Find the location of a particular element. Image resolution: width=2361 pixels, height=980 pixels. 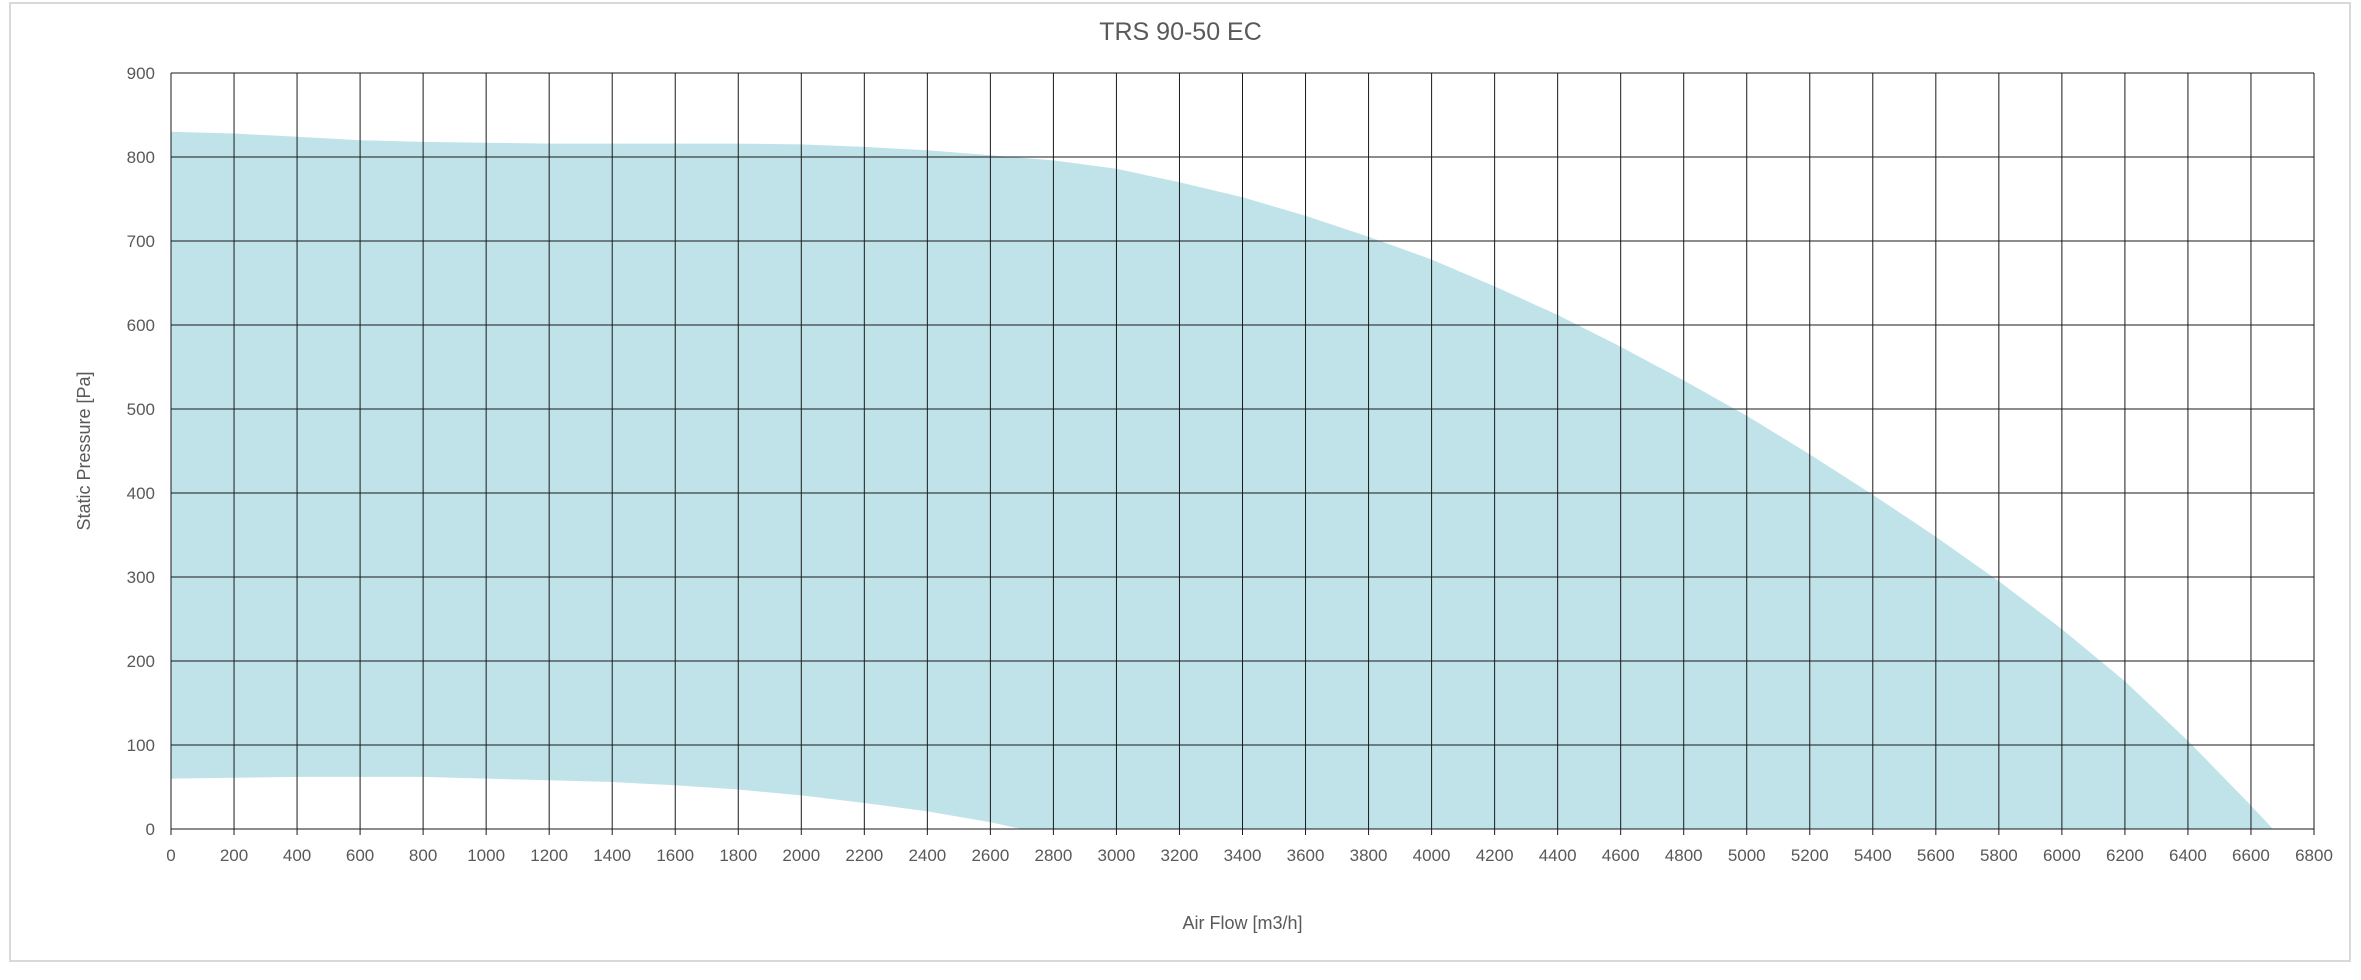

x-tick-label: 3600 is located at coordinates (1306, 855).